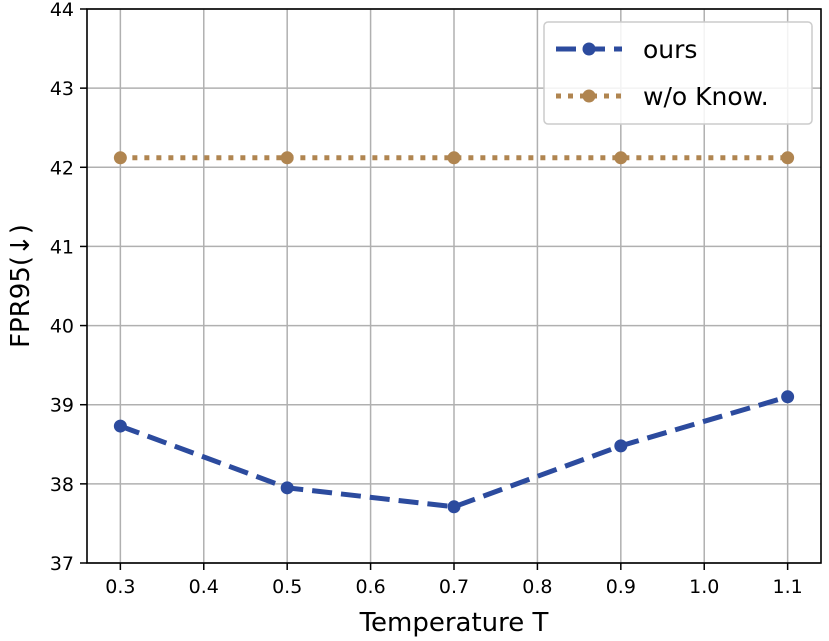 This screenshot has width=829, height=641. Describe the element at coordinates (21, 286) in the screenshot. I see `y-axis-label: FPR95(↓)` at that location.